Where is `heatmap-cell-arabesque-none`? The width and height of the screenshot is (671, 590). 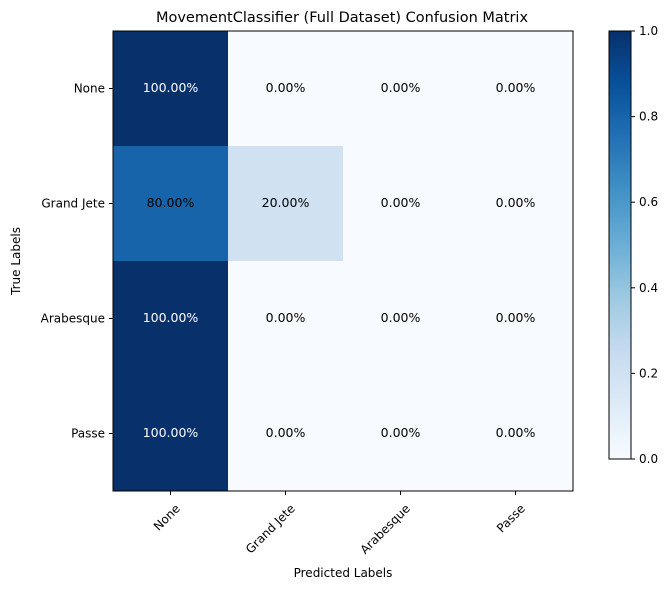
heatmap-cell-arabesque-none is located at coordinates (170, 318).